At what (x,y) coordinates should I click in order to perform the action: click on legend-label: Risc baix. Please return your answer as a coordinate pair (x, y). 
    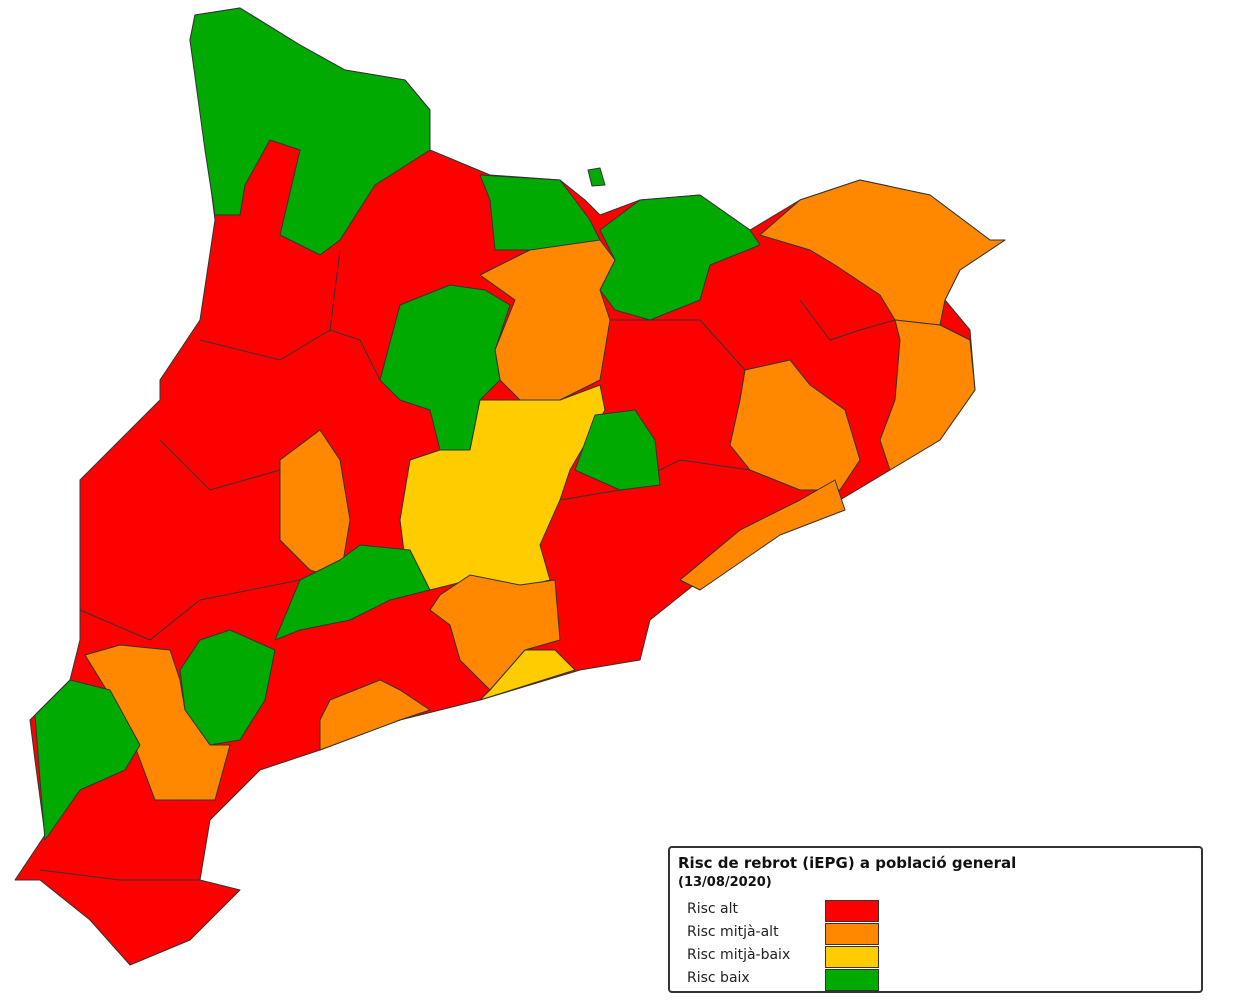
    Looking at the image, I should click on (718, 978).